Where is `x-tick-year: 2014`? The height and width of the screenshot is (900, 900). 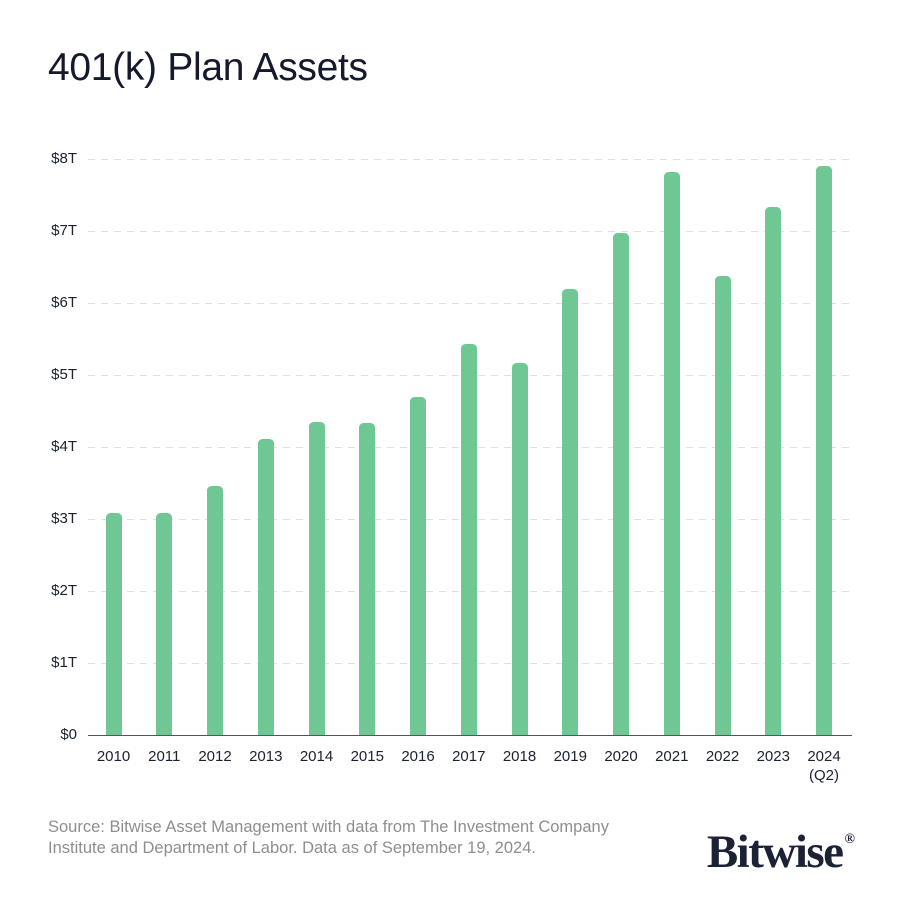 x-tick-year: 2014 is located at coordinates (316, 756).